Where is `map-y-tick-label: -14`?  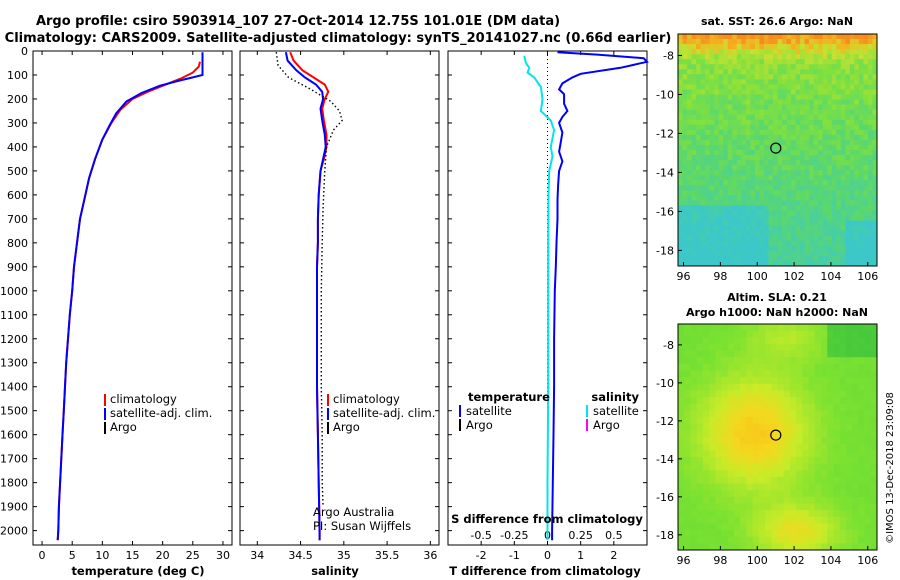 map-y-tick-label: -14 is located at coordinates (665, 172).